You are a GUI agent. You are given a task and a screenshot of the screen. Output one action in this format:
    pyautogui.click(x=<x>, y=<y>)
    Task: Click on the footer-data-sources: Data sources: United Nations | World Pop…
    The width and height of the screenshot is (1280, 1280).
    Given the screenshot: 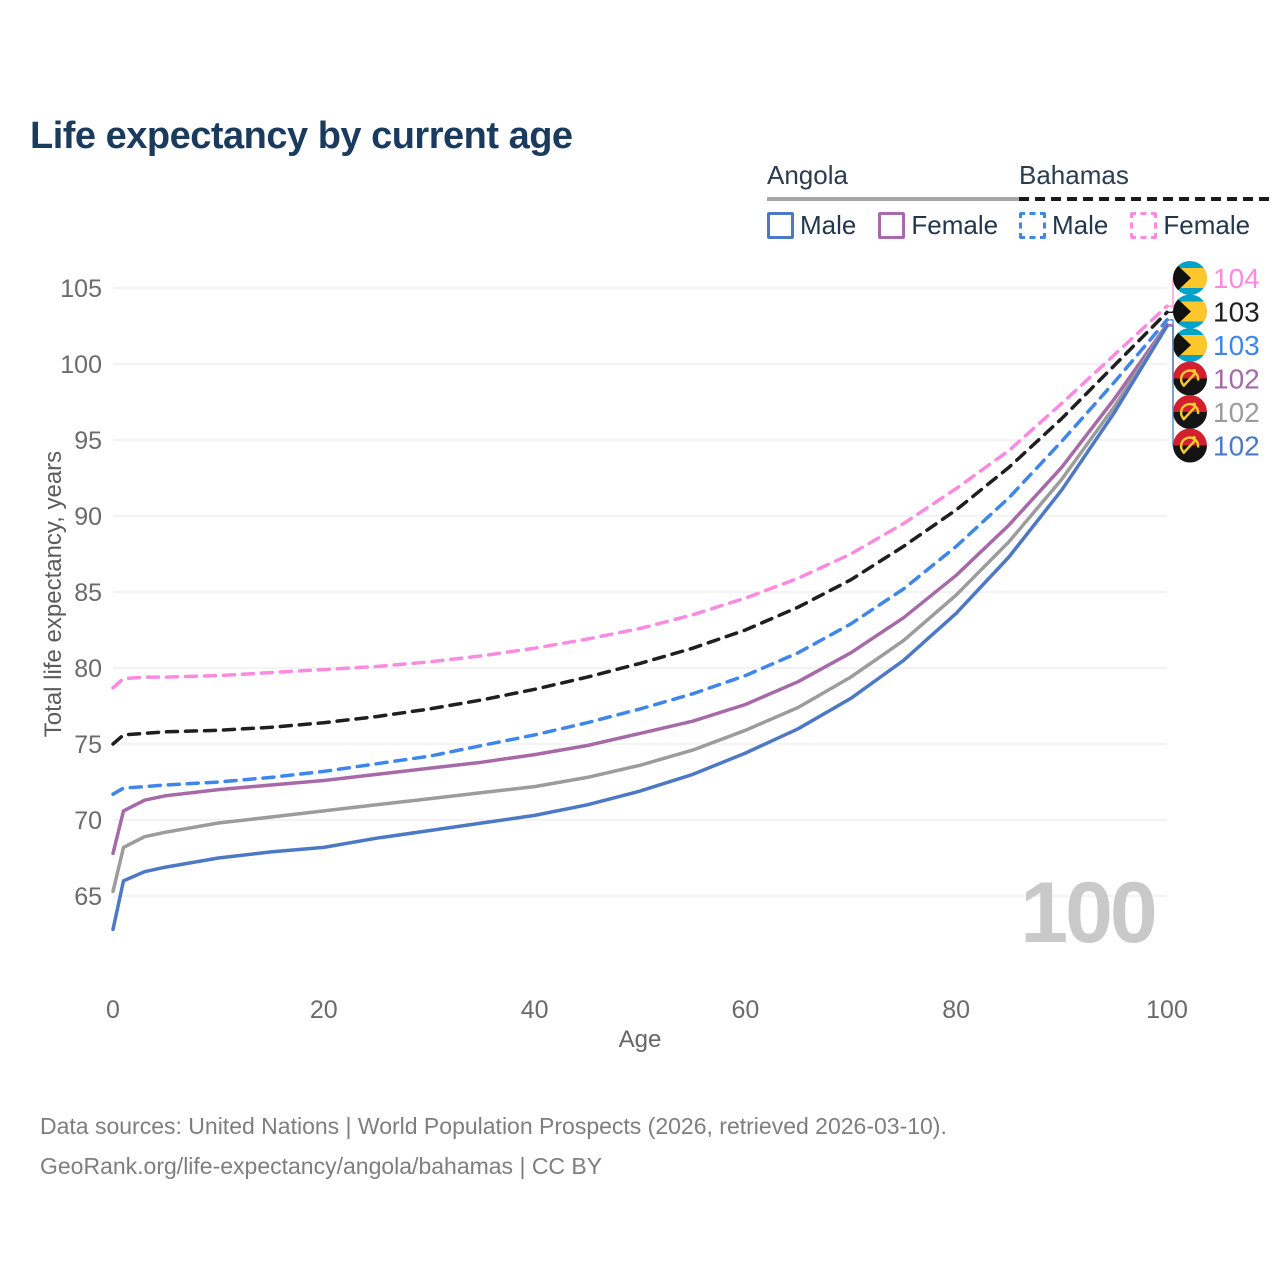 What is the action you would take?
    pyautogui.click(x=493, y=1126)
    